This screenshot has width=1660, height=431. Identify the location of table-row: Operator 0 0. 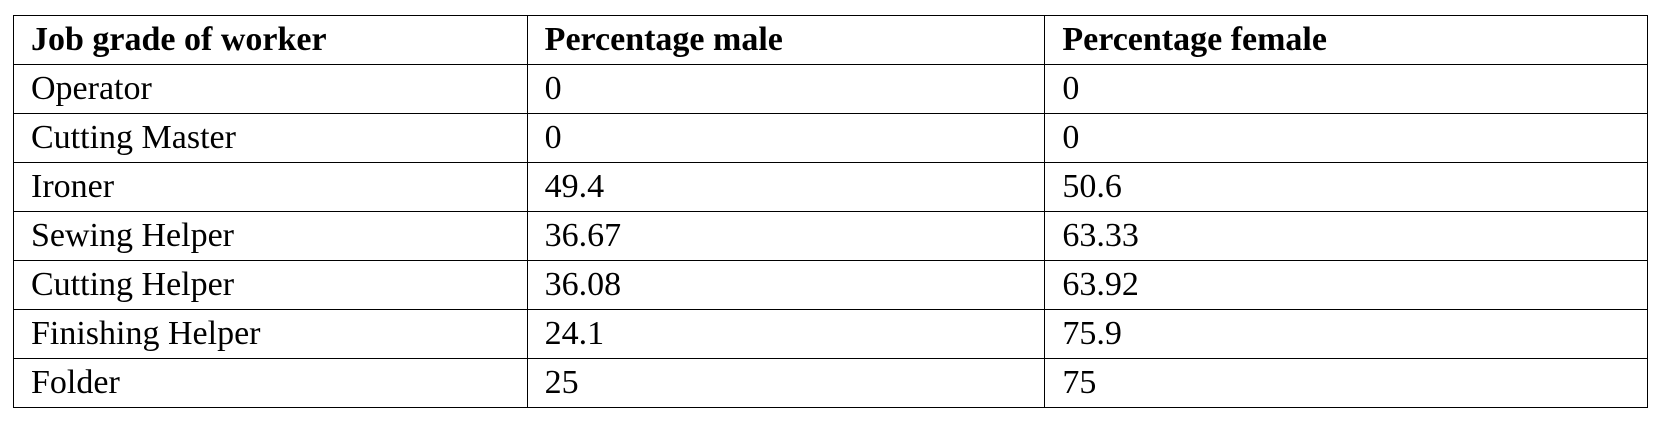
(830, 89).